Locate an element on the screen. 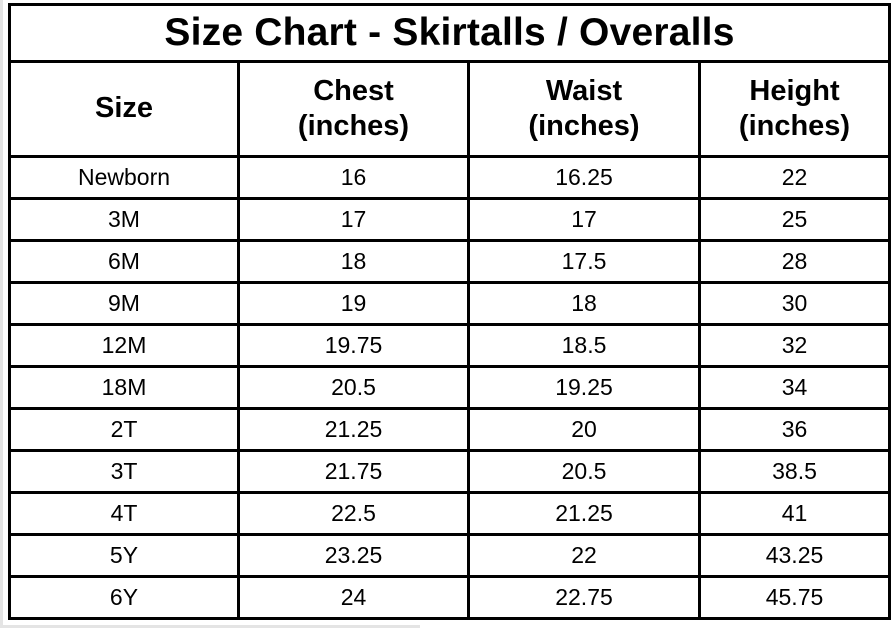  value-cell: 25 is located at coordinates (794, 219).